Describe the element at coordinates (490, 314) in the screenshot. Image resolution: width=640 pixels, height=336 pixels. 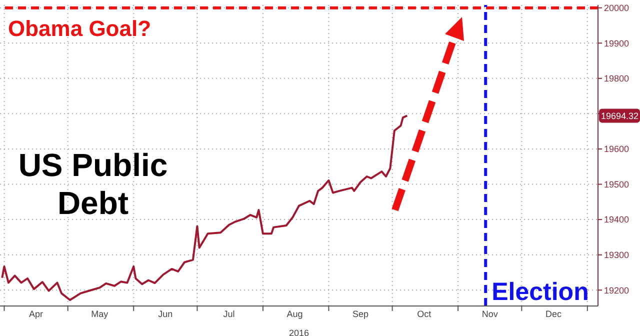
I see `x-tick-label: Nov` at that location.